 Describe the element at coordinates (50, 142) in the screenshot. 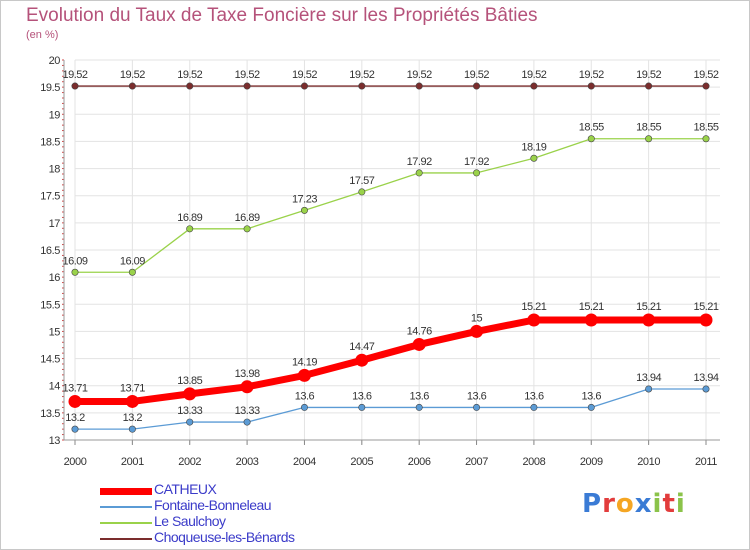

I see `y-tick-label: 18.5` at that location.